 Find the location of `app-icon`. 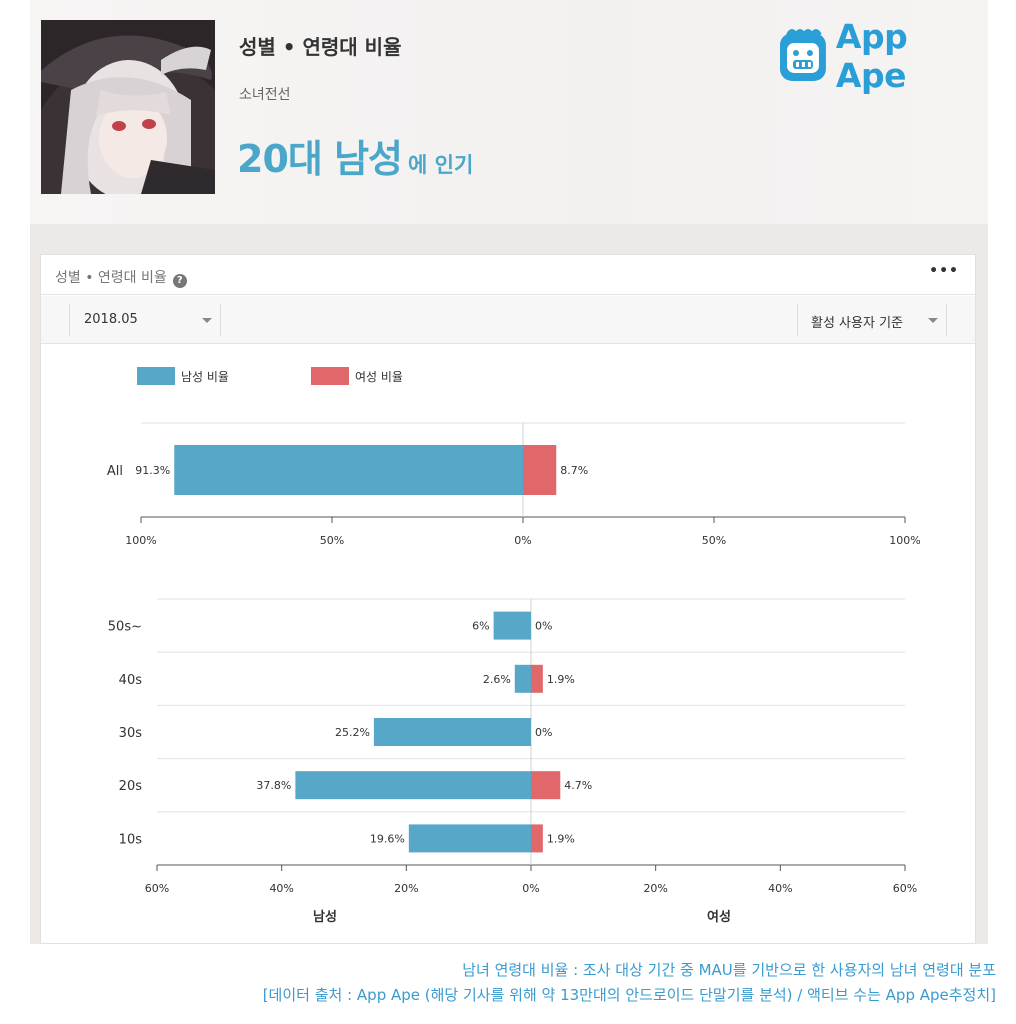

app-icon is located at coordinates (128, 107).